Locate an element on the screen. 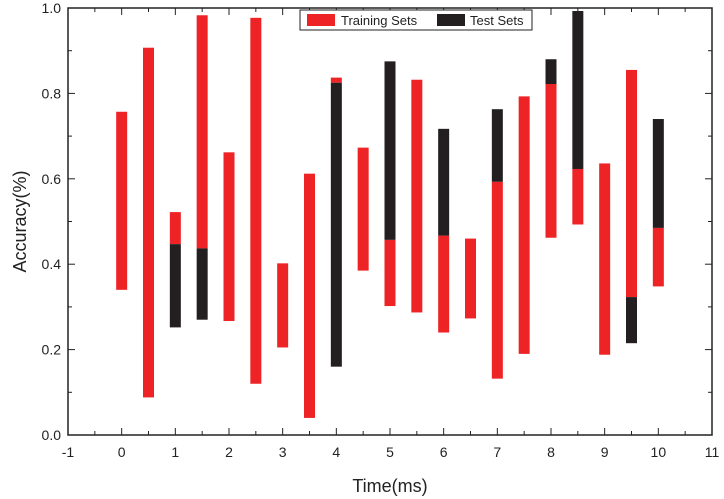 The image size is (724, 499). x-axis-title: Time(ms) is located at coordinates (389, 486).